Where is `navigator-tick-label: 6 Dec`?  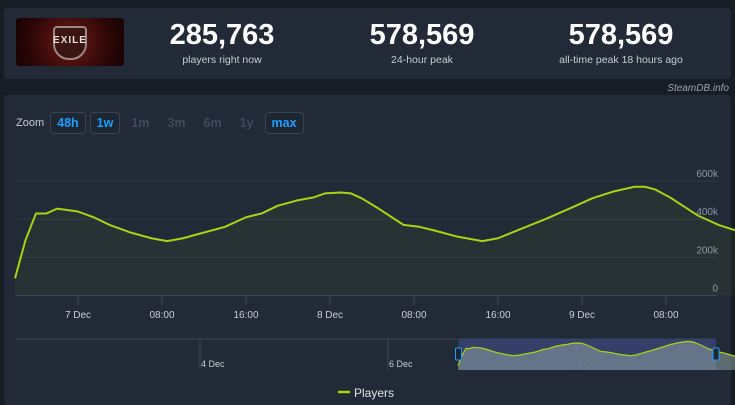
navigator-tick-label: 6 Dec is located at coordinates (401, 364).